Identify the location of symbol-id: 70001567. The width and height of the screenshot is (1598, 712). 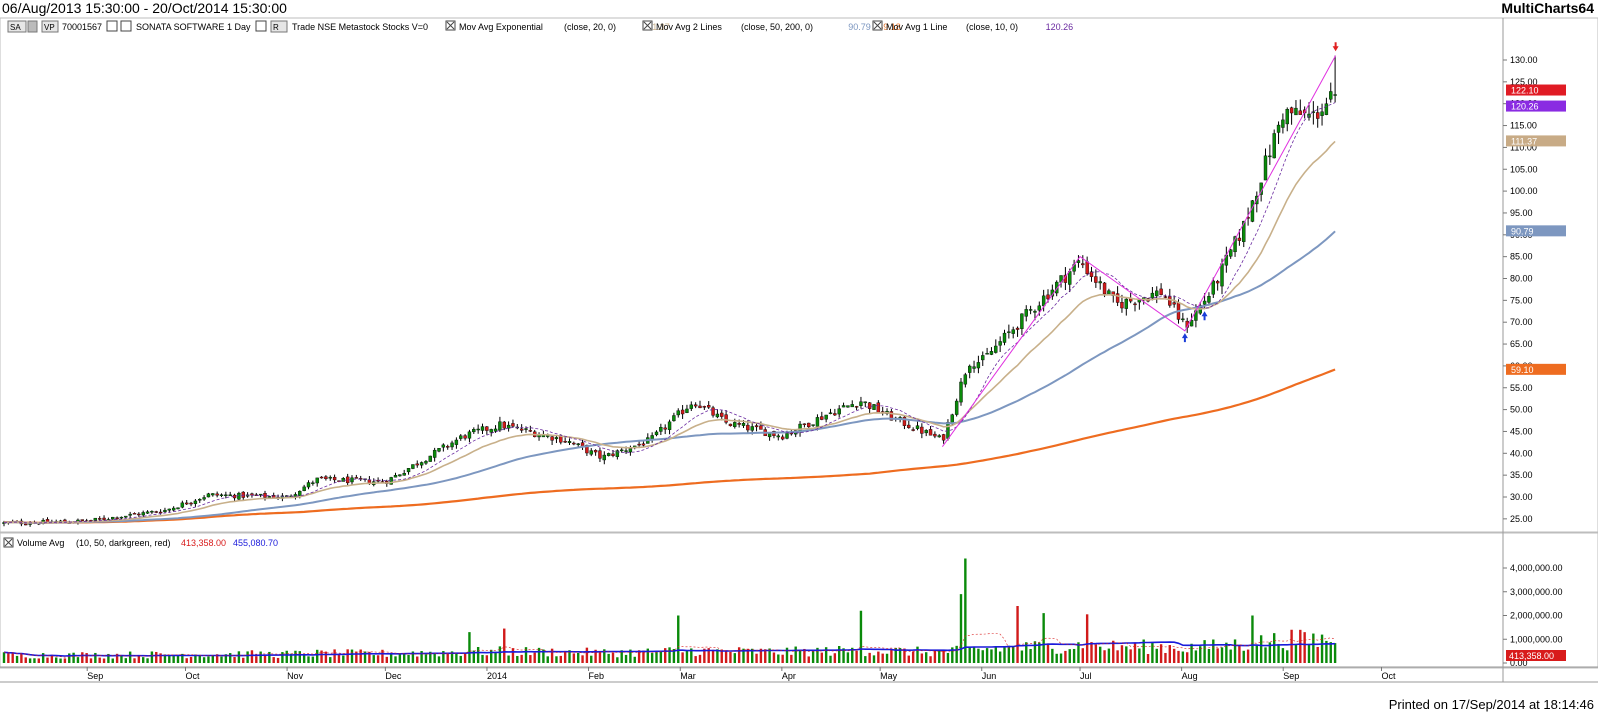
(82, 27).